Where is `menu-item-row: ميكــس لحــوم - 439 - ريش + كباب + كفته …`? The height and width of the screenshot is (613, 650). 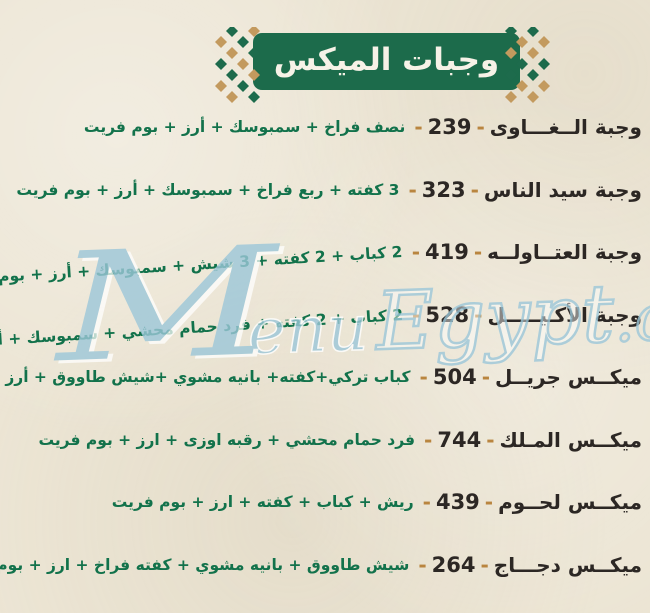
menu-item-row: ميكــس لحــوم - 439 - ريش + كباب + كفته … is located at coordinates (325, 502).